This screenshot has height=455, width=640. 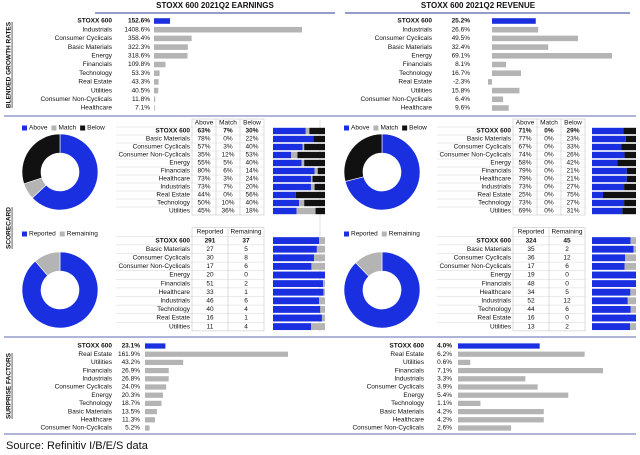 What do you see at coordinates (444, 379) in the screenshot?
I see `value-label: 3.3%` at bounding box center [444, 379].